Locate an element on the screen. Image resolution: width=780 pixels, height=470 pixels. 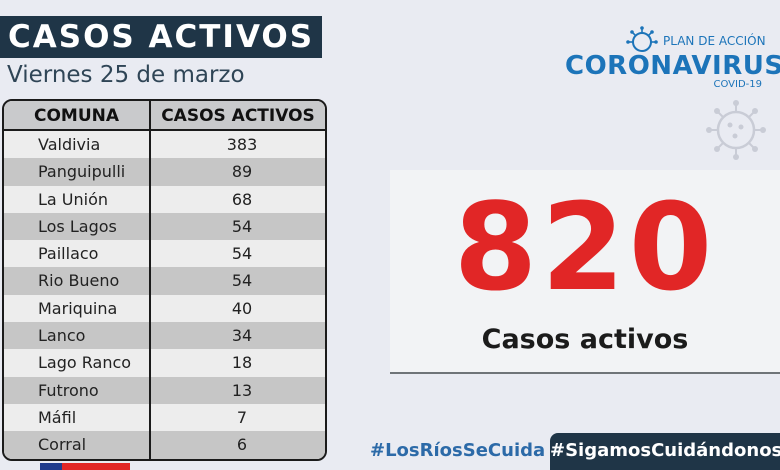
casos-cell: 7 is located at coordinates (242, 417).